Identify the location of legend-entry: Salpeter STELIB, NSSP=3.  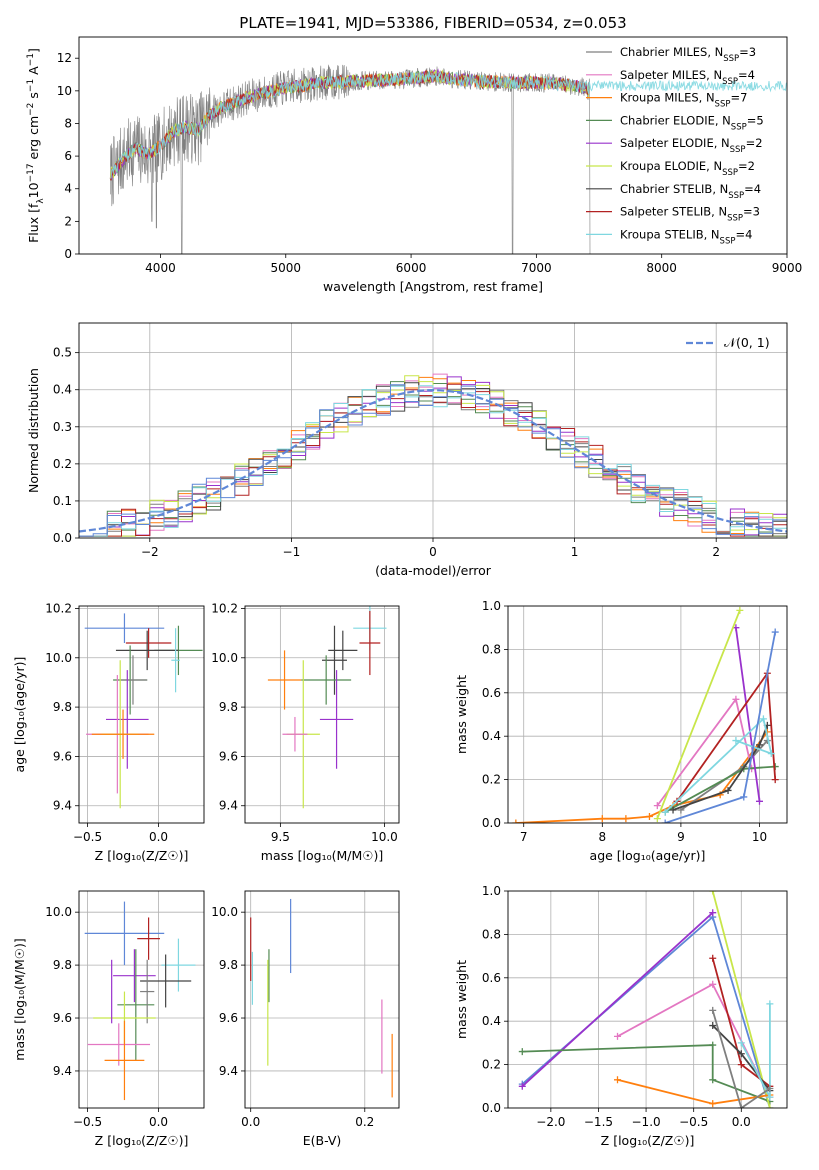
(690, 214).